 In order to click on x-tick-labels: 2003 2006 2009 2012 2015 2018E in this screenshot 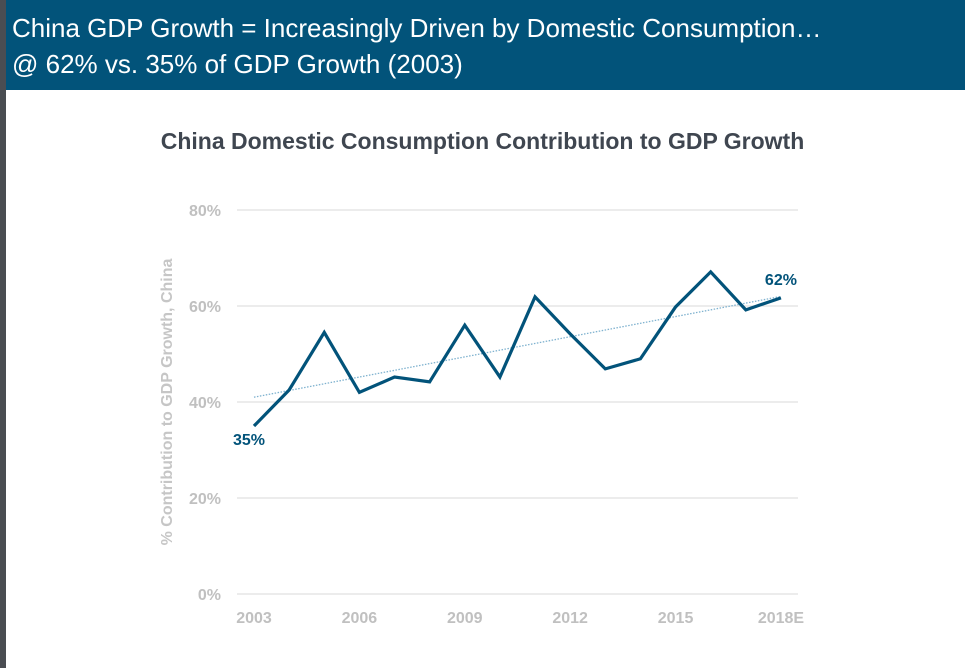, I will do `click(520, 618)`.